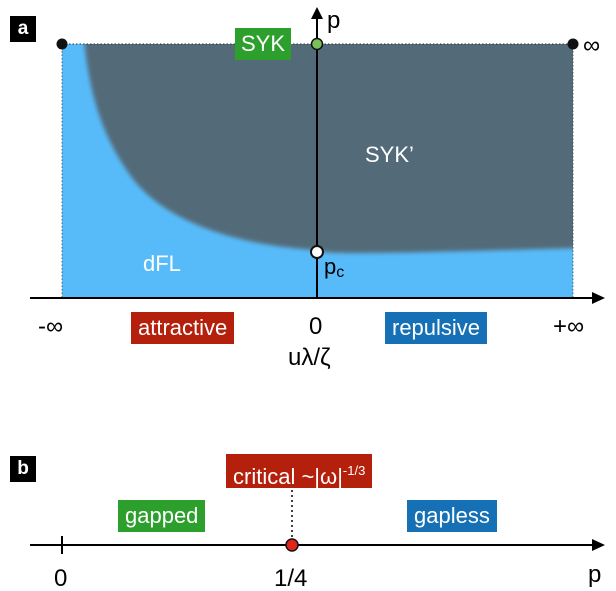  Describe the element at coordinates (594, 574) in the screenshot. I see `p-axis-label-b: p` at that location.